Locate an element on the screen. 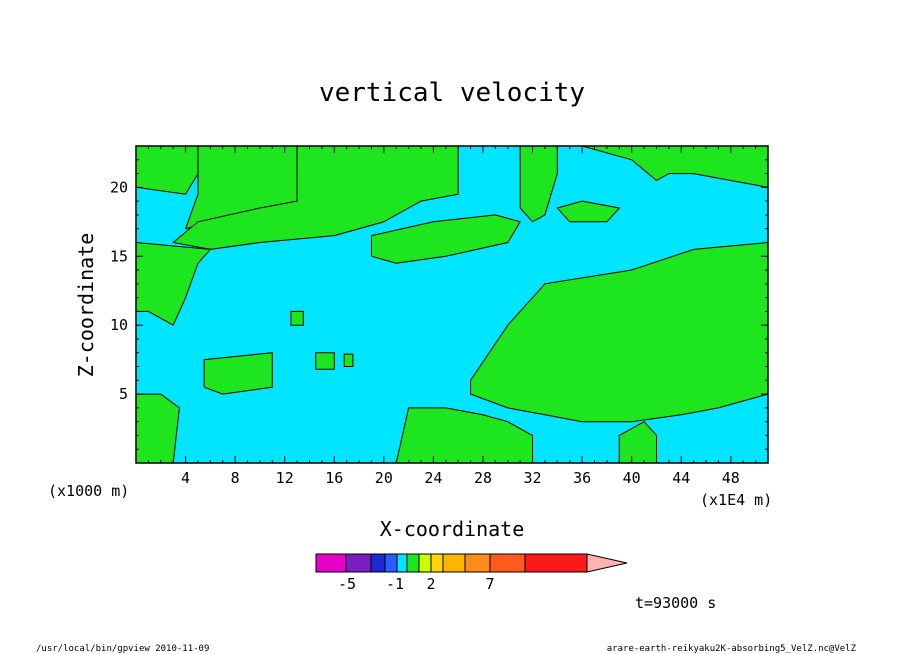  region-top-mid-band is located at coordinates (315, 198).